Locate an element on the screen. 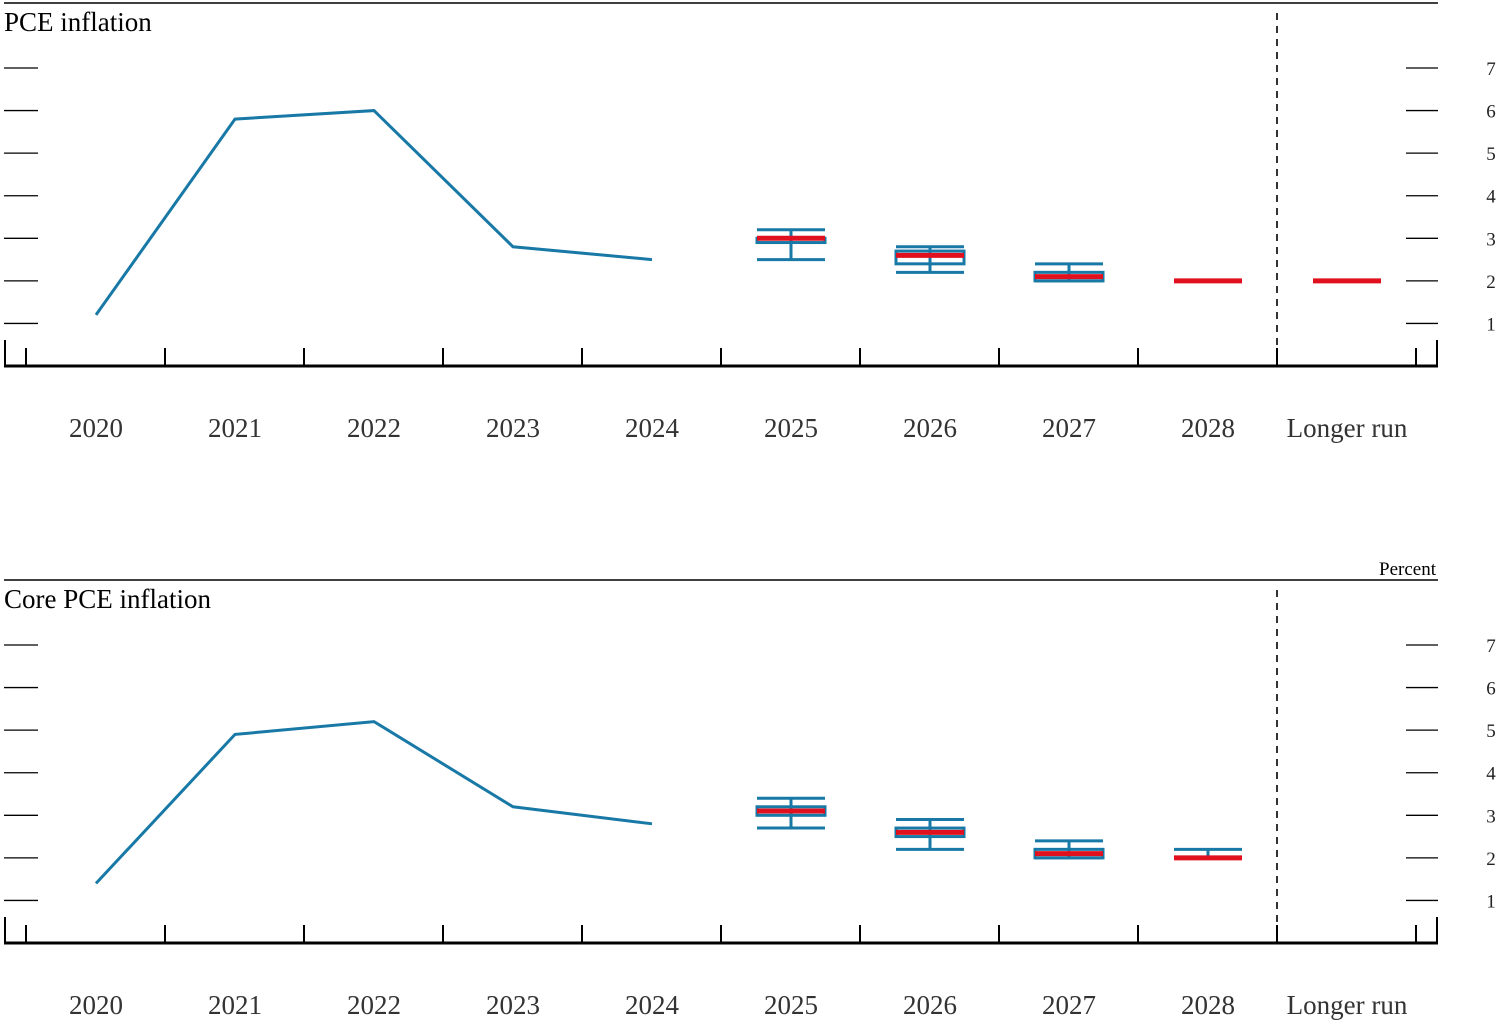 The image size is (1507, 1028). projection-2028 is located at coordinates (1208, 854).